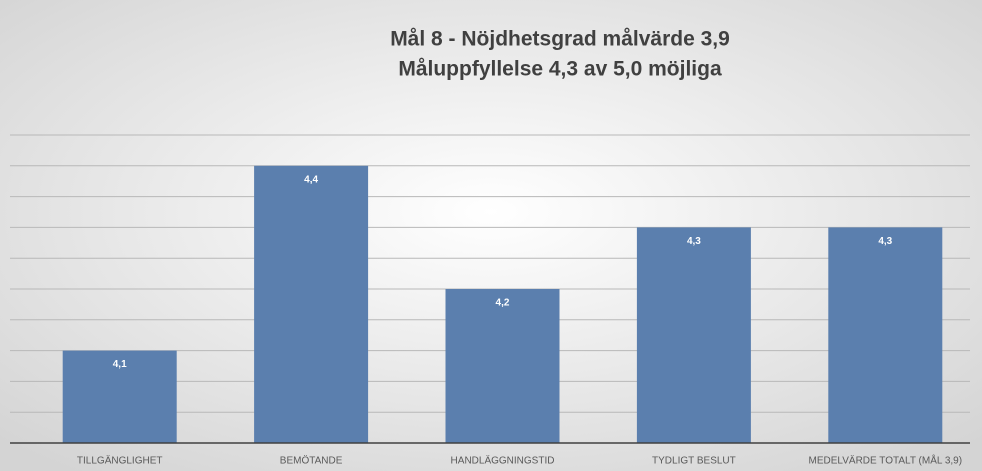 Image resolution: width=982 pixels, height=471 pixels. Describe the element at coordinates (503, 461) in the screenshot. I see `x-tick-label: HANDLÄGGNINGSTID` at that location.